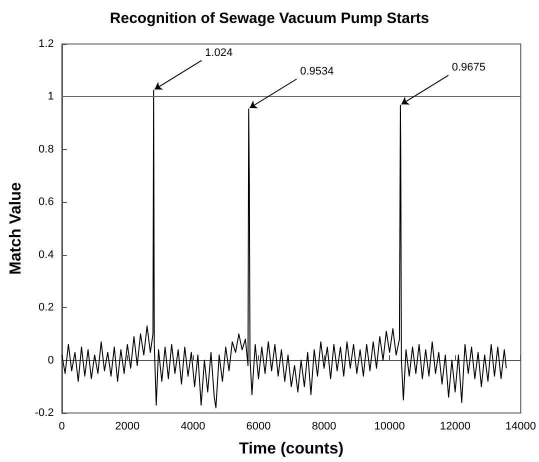 The height and width of the screenshot is (462, 539). What do you see at coordinates (455, 426) in the screenshot?
I see `x-tick-label: 12000` at bounding box center [455, 426].